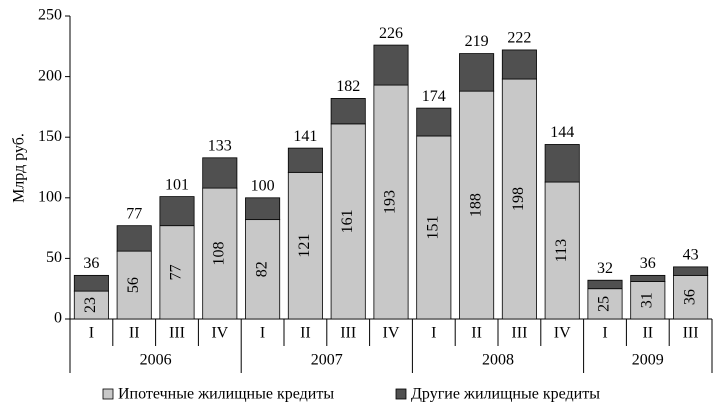 The width and height of the screenshot is (720, 413). I want to click on total-label: 219, so click(477, 41).